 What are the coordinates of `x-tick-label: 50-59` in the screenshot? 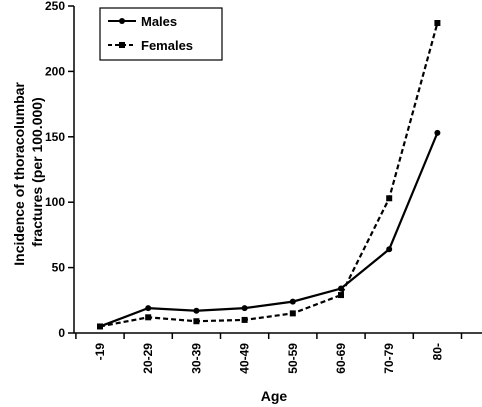 It's located at (293, 358).